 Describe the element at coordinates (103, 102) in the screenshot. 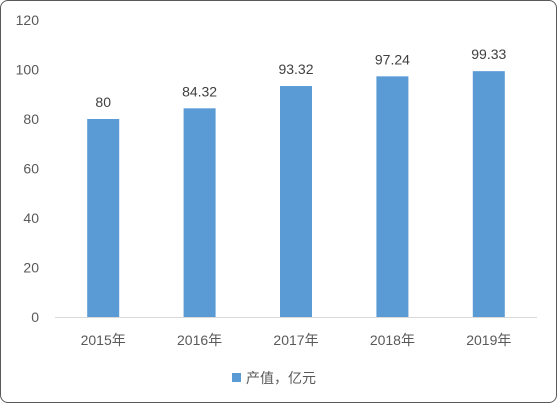

I see `data-label: 80` at that location.